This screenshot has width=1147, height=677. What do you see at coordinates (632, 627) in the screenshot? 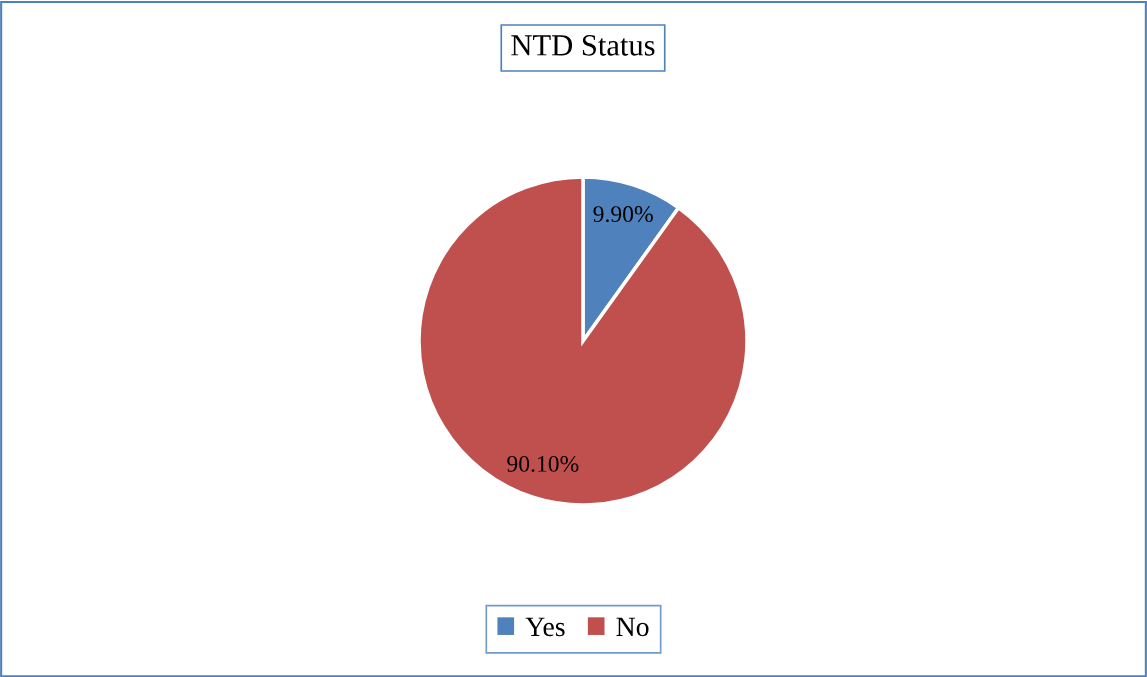
I see `legend-label: No` at bounding box center [632, 627].